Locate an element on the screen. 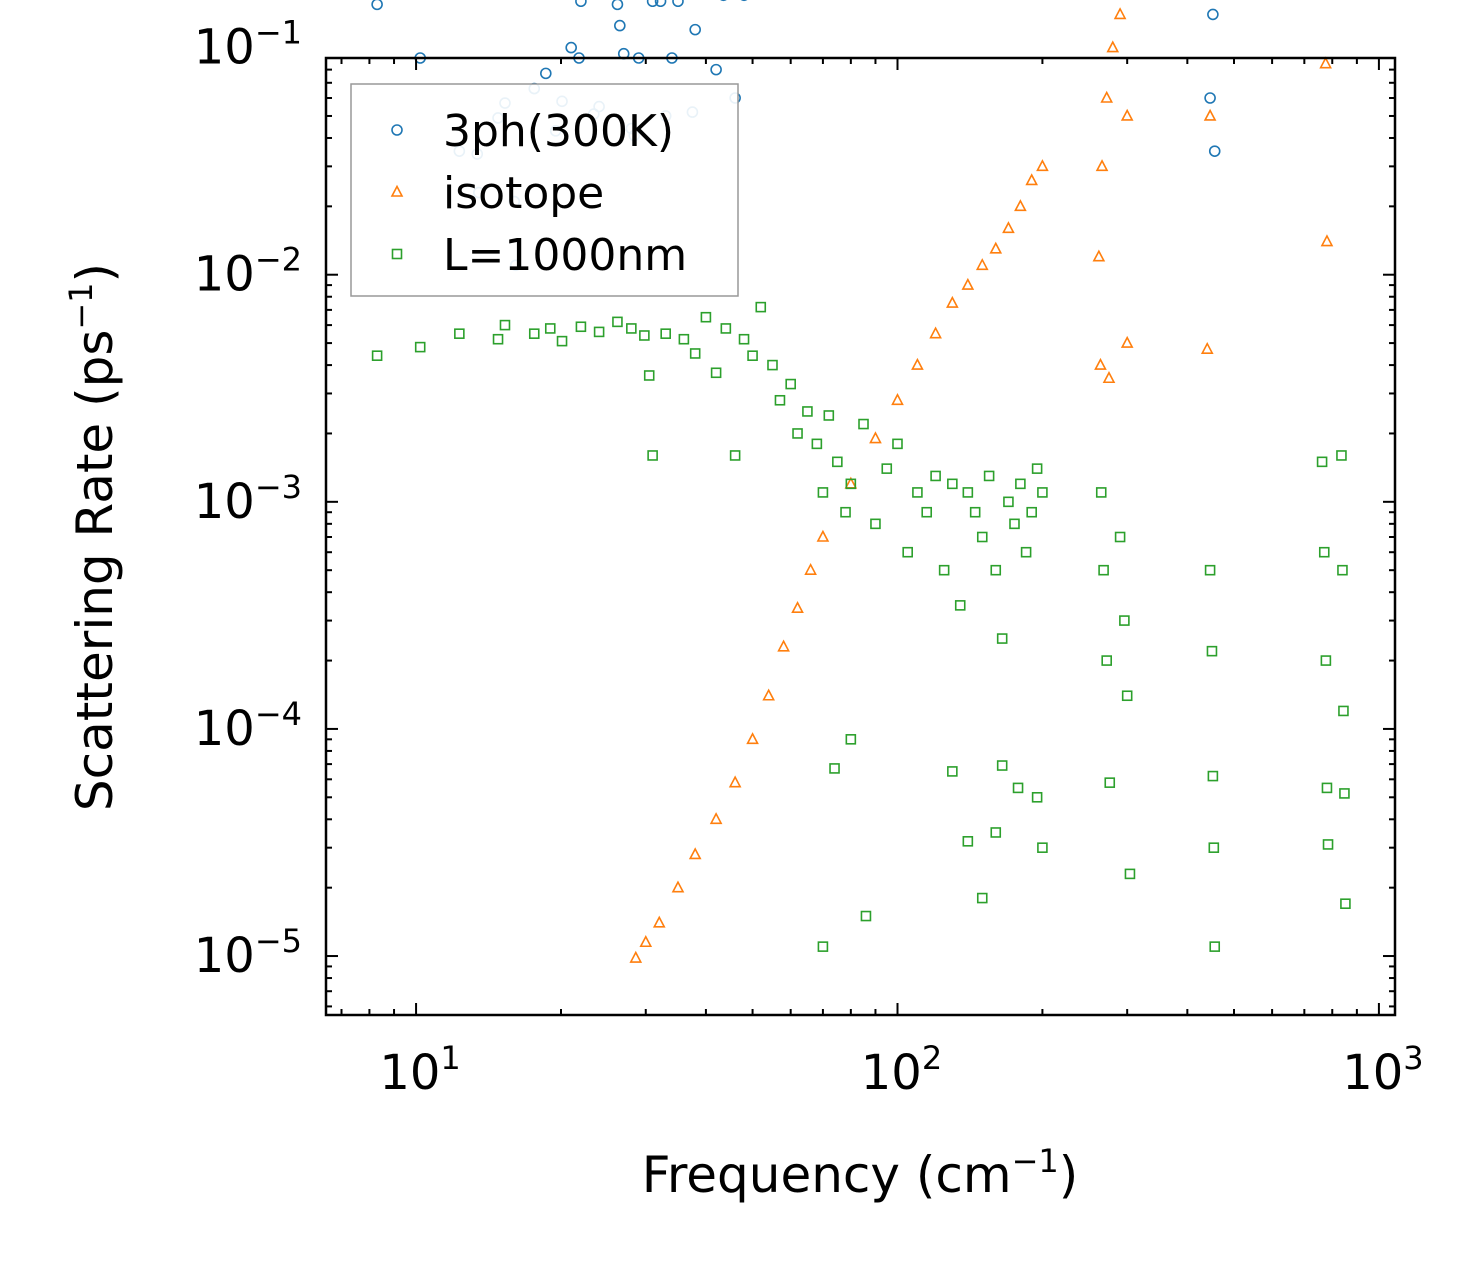  legend-item: L=1000nm is located at coordinates (539, 255).